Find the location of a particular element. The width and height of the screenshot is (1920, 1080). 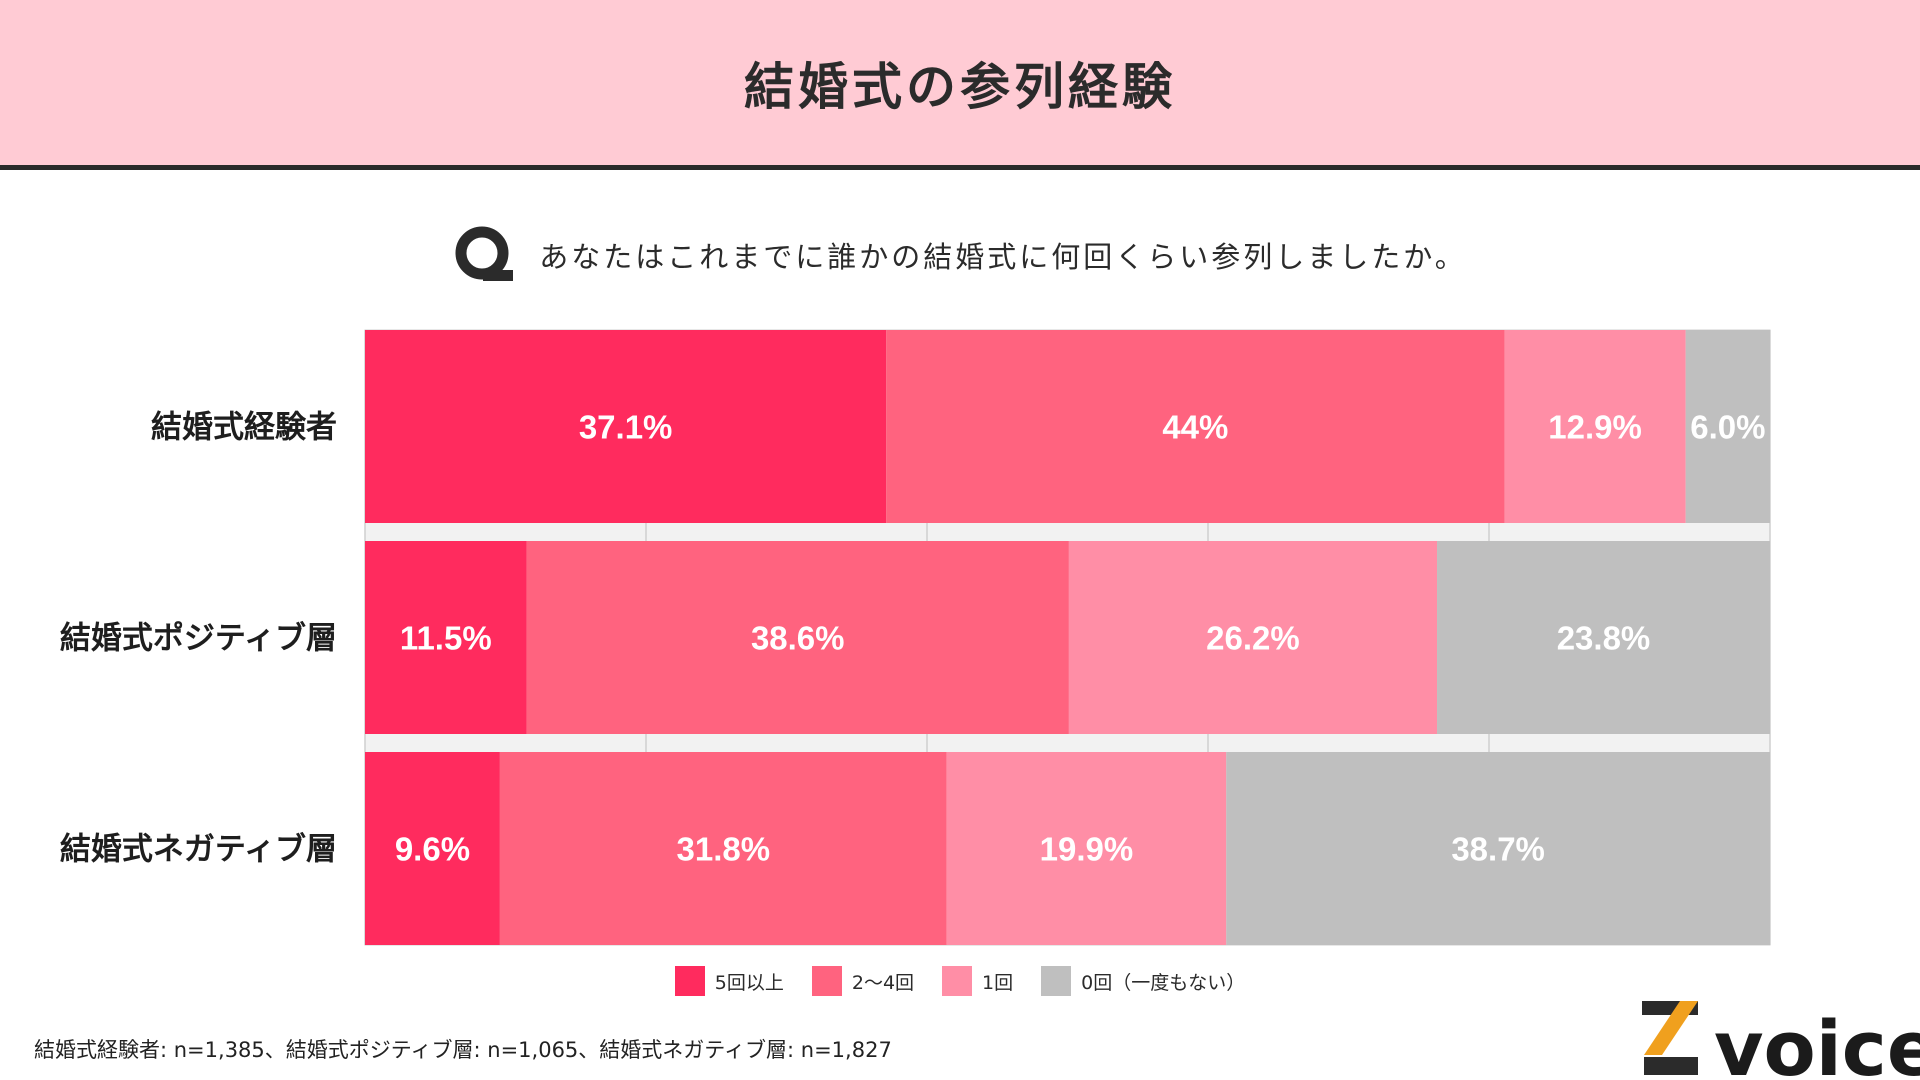

data-label: 38.6% is located at coordinates (798, 638).